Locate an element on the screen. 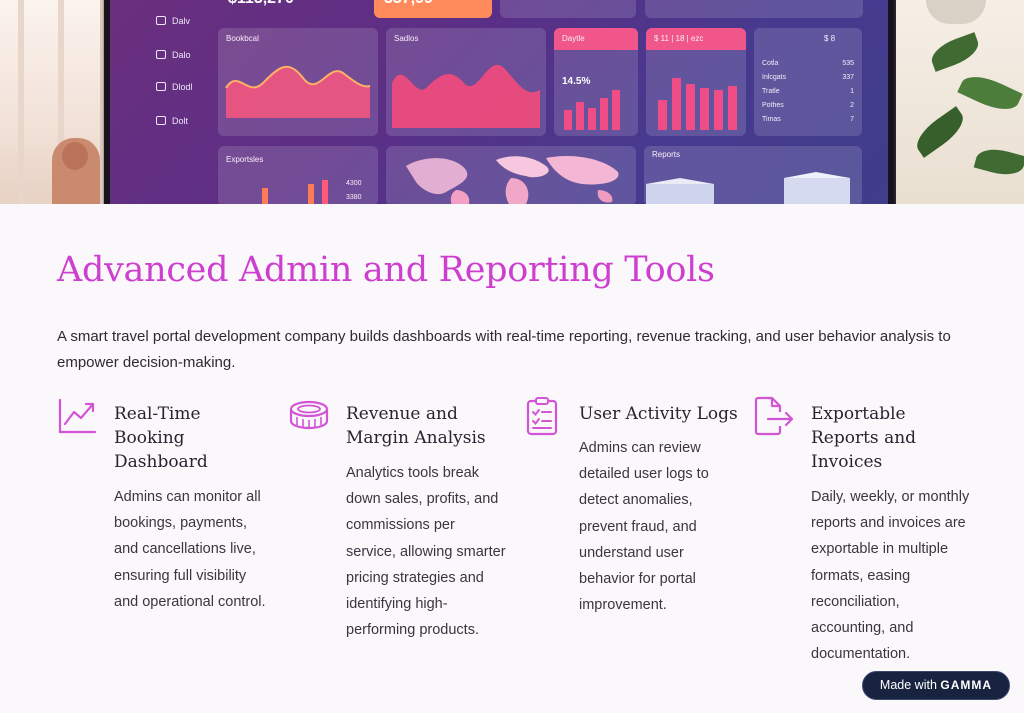  stats-table-row: Tratle 1 is located at coordinates (808, 91).